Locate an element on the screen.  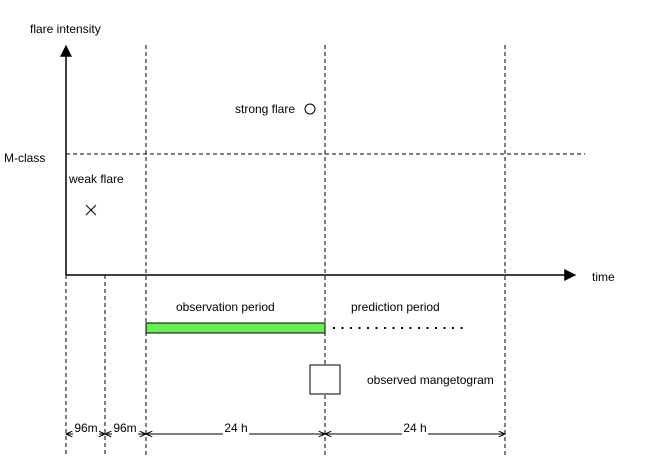
strong-flare-label: strong flare is located at coordinates (265, 109).